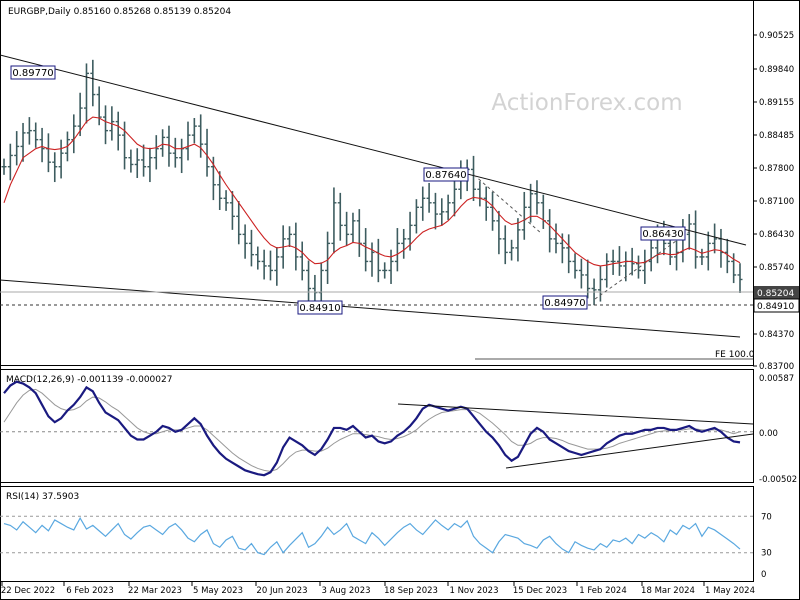  I want to click on lower-trendline, so click(370, 308).